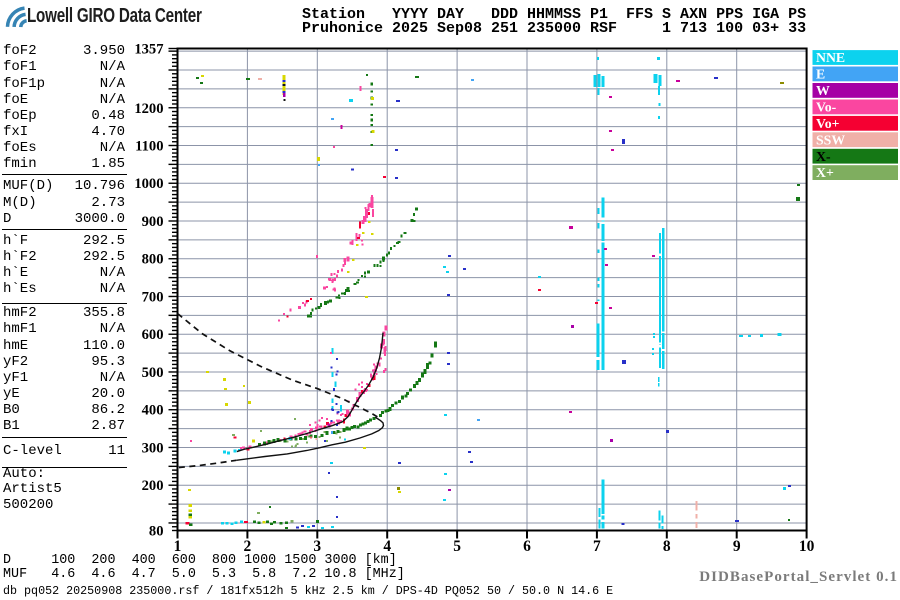 This screenshot has height=600, width=900. Describe the element at coordinates (153, 449) in the screenshot. I see `svg-text: 300` at that location.